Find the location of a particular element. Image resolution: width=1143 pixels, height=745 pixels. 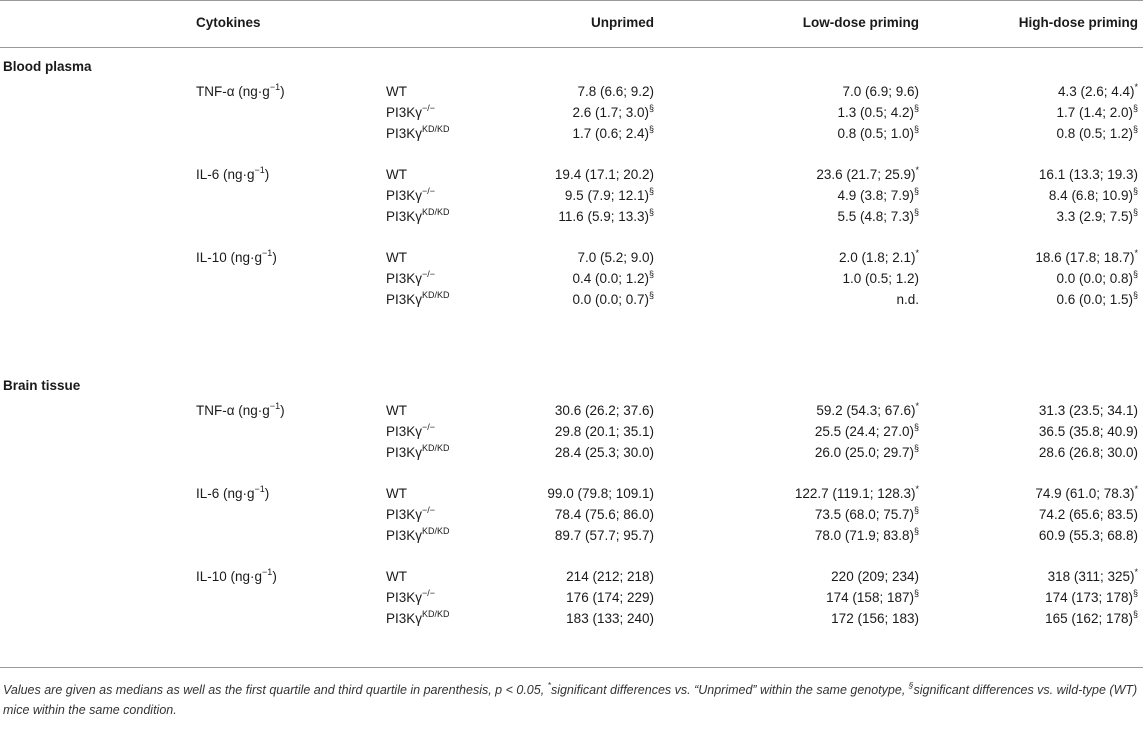

section-title: Brain tissue is located at coordinates (42, 385).